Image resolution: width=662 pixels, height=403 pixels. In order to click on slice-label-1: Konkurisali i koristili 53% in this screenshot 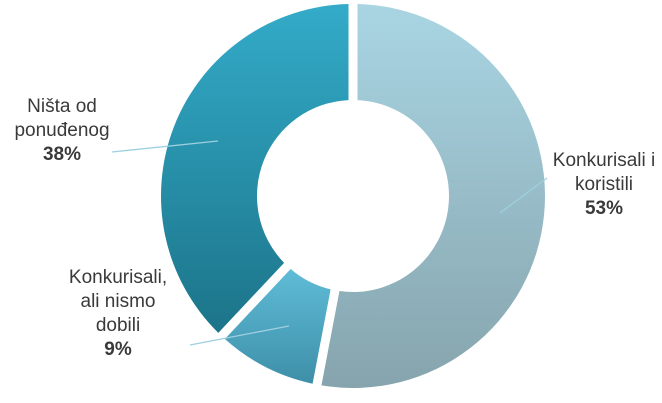, I will do `click(604, 184)`.